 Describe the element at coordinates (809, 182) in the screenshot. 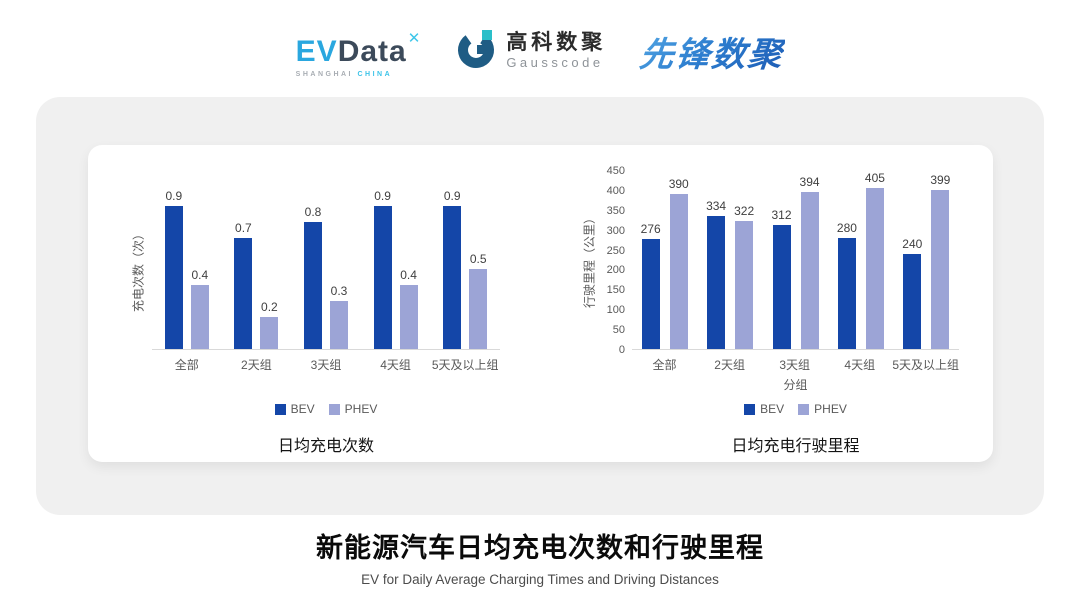

I see `bar-value-label: 394` at that location.